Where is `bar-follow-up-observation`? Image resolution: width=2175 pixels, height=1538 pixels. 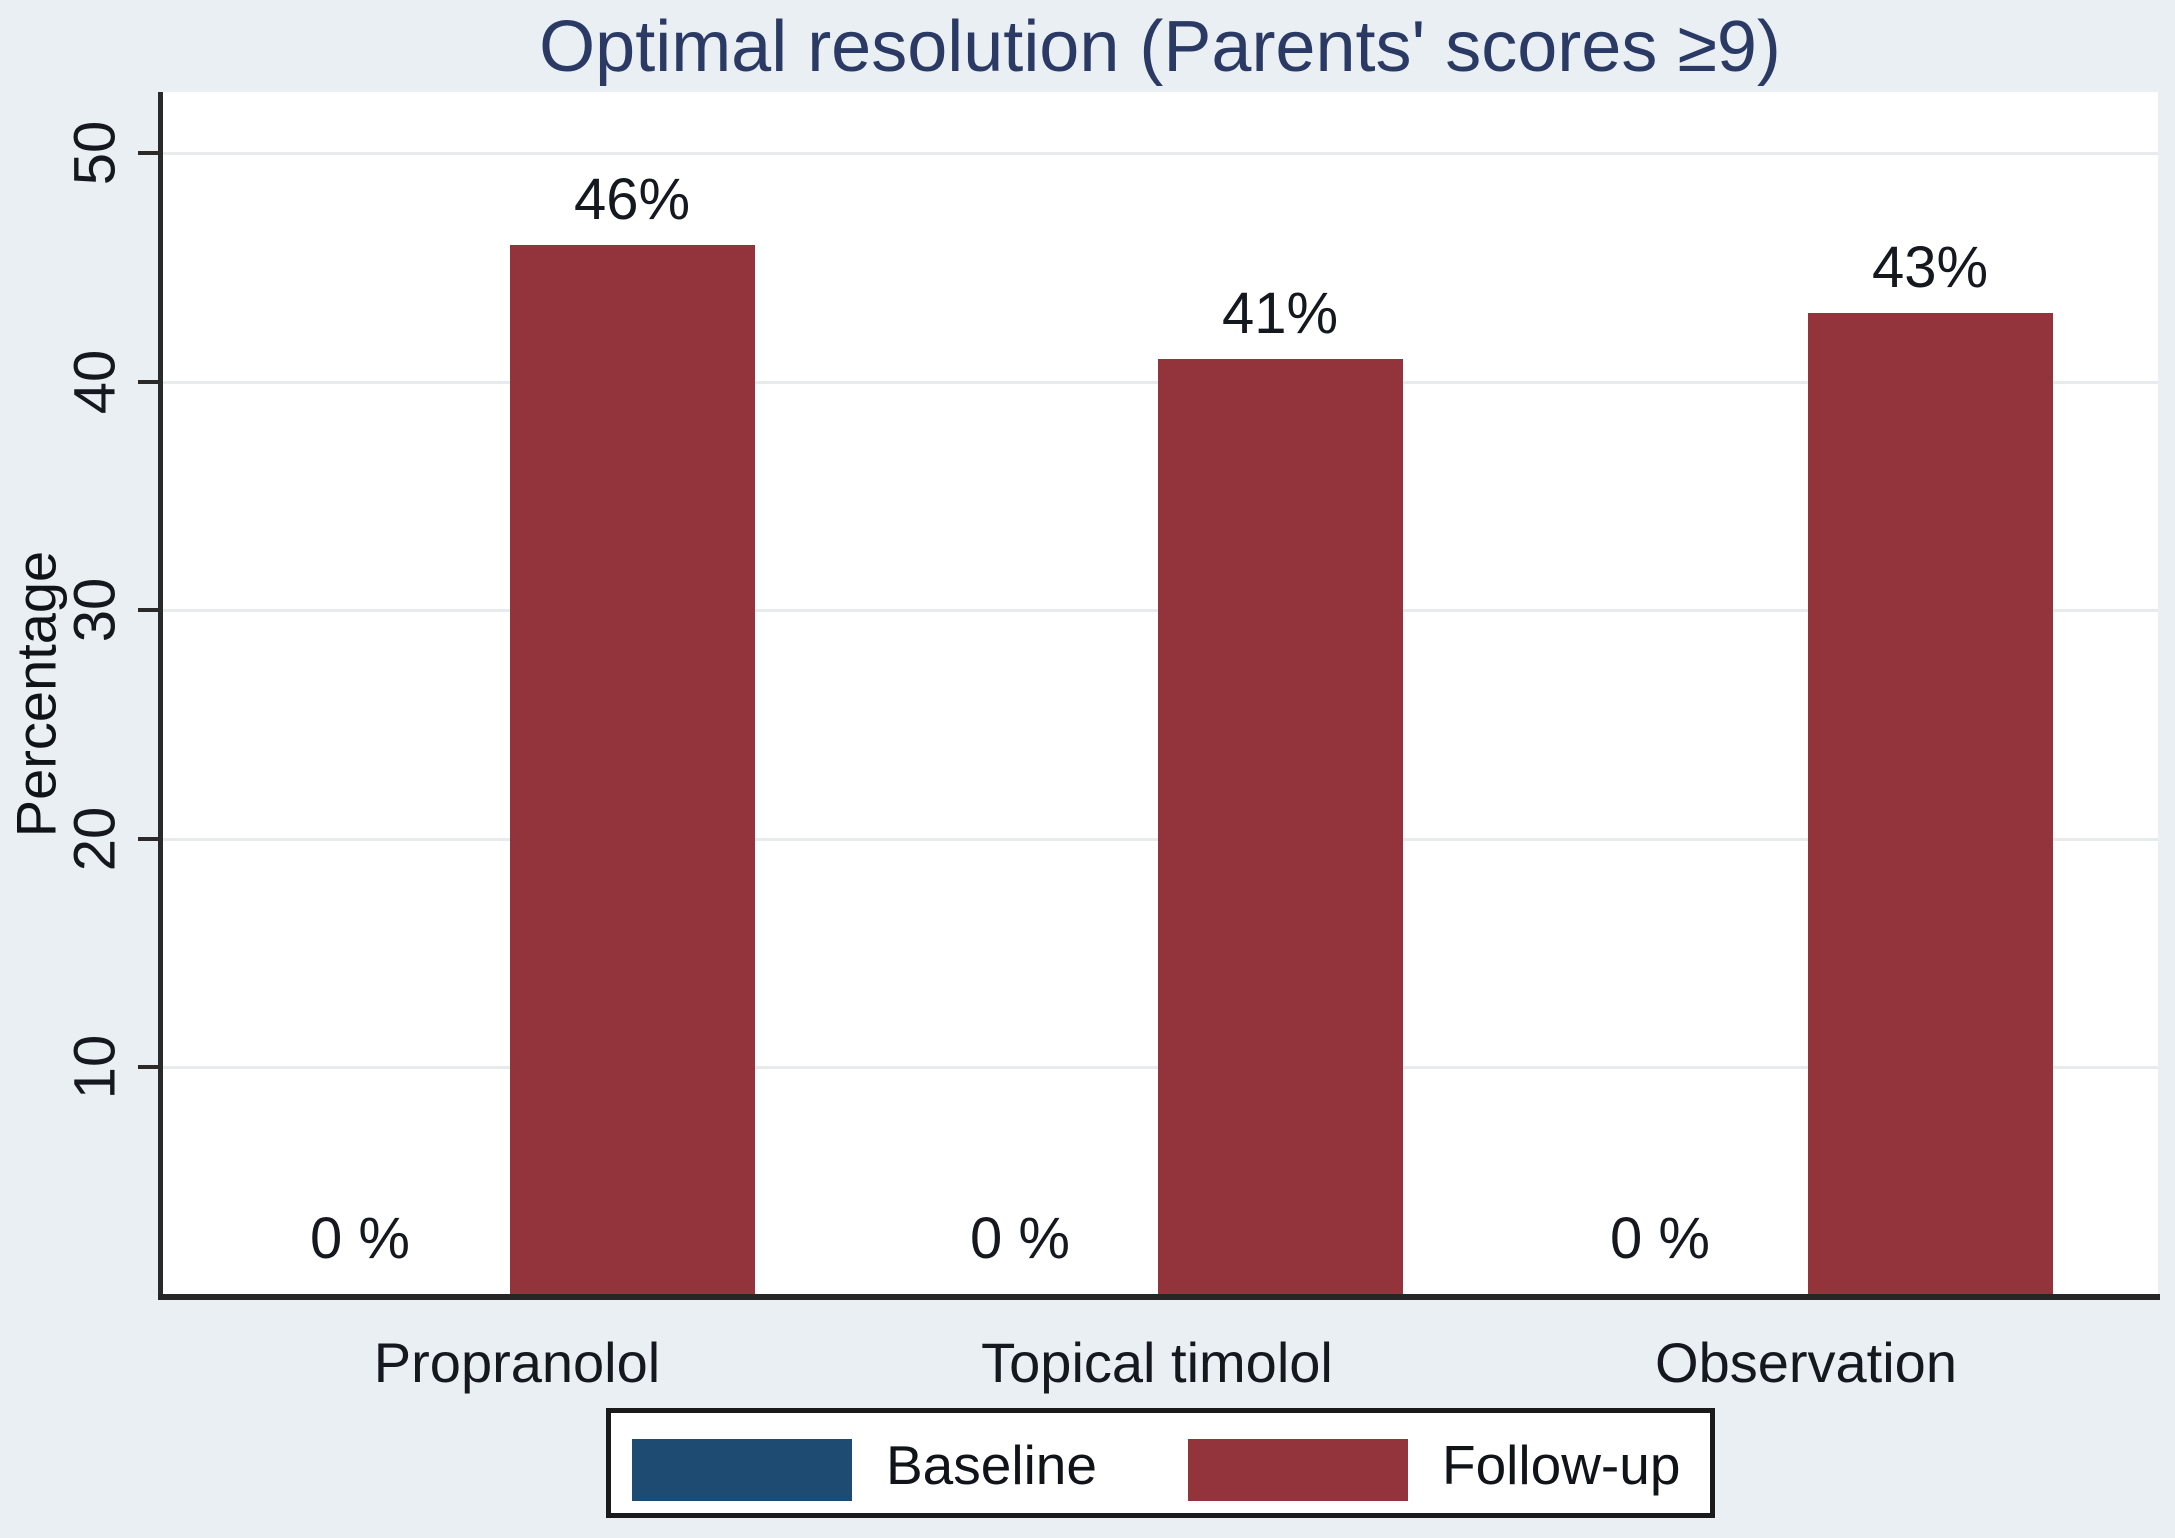
bar-follow-up-observation is located at coordinates (1930, 804).